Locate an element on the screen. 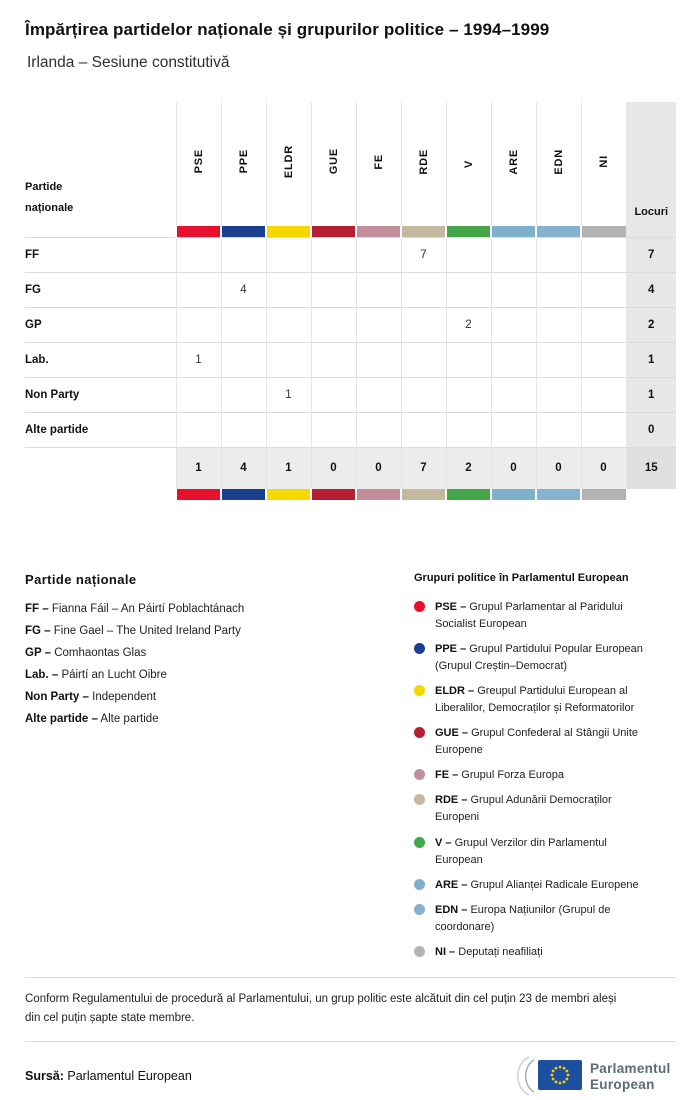 The width and height of the screenshot is (700, 1100). color-swatch-pse is located at coordinates (198, 494).